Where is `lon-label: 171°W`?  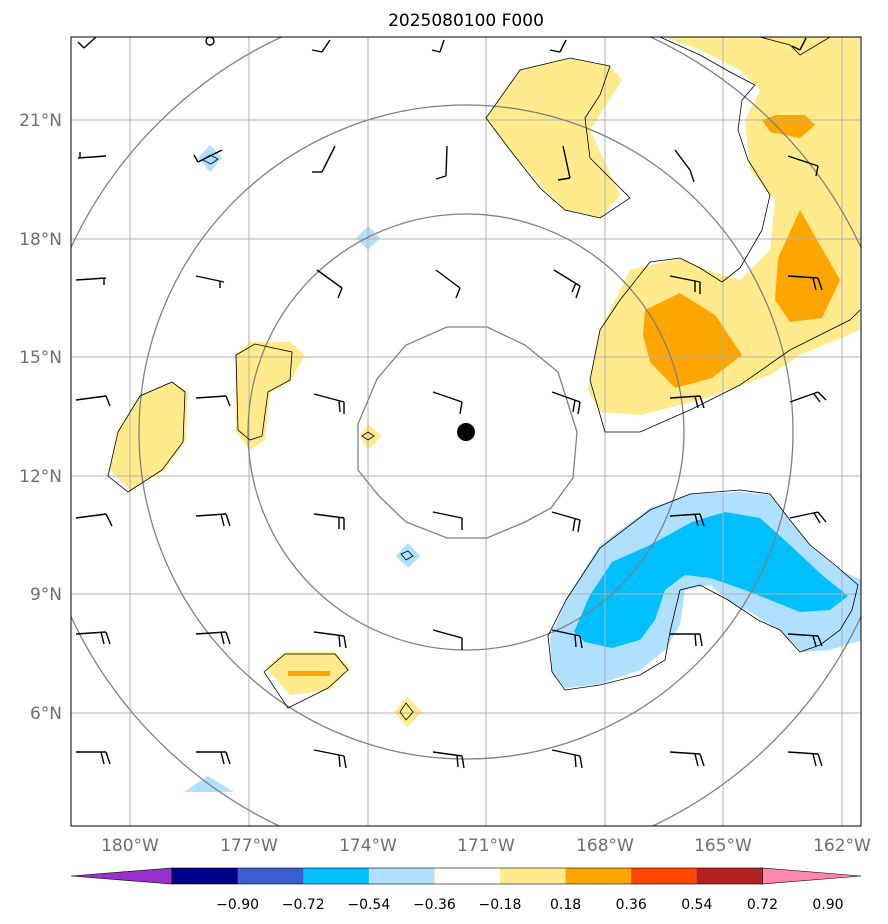
lon-label: 171°W is located at coordinates (486, 846).